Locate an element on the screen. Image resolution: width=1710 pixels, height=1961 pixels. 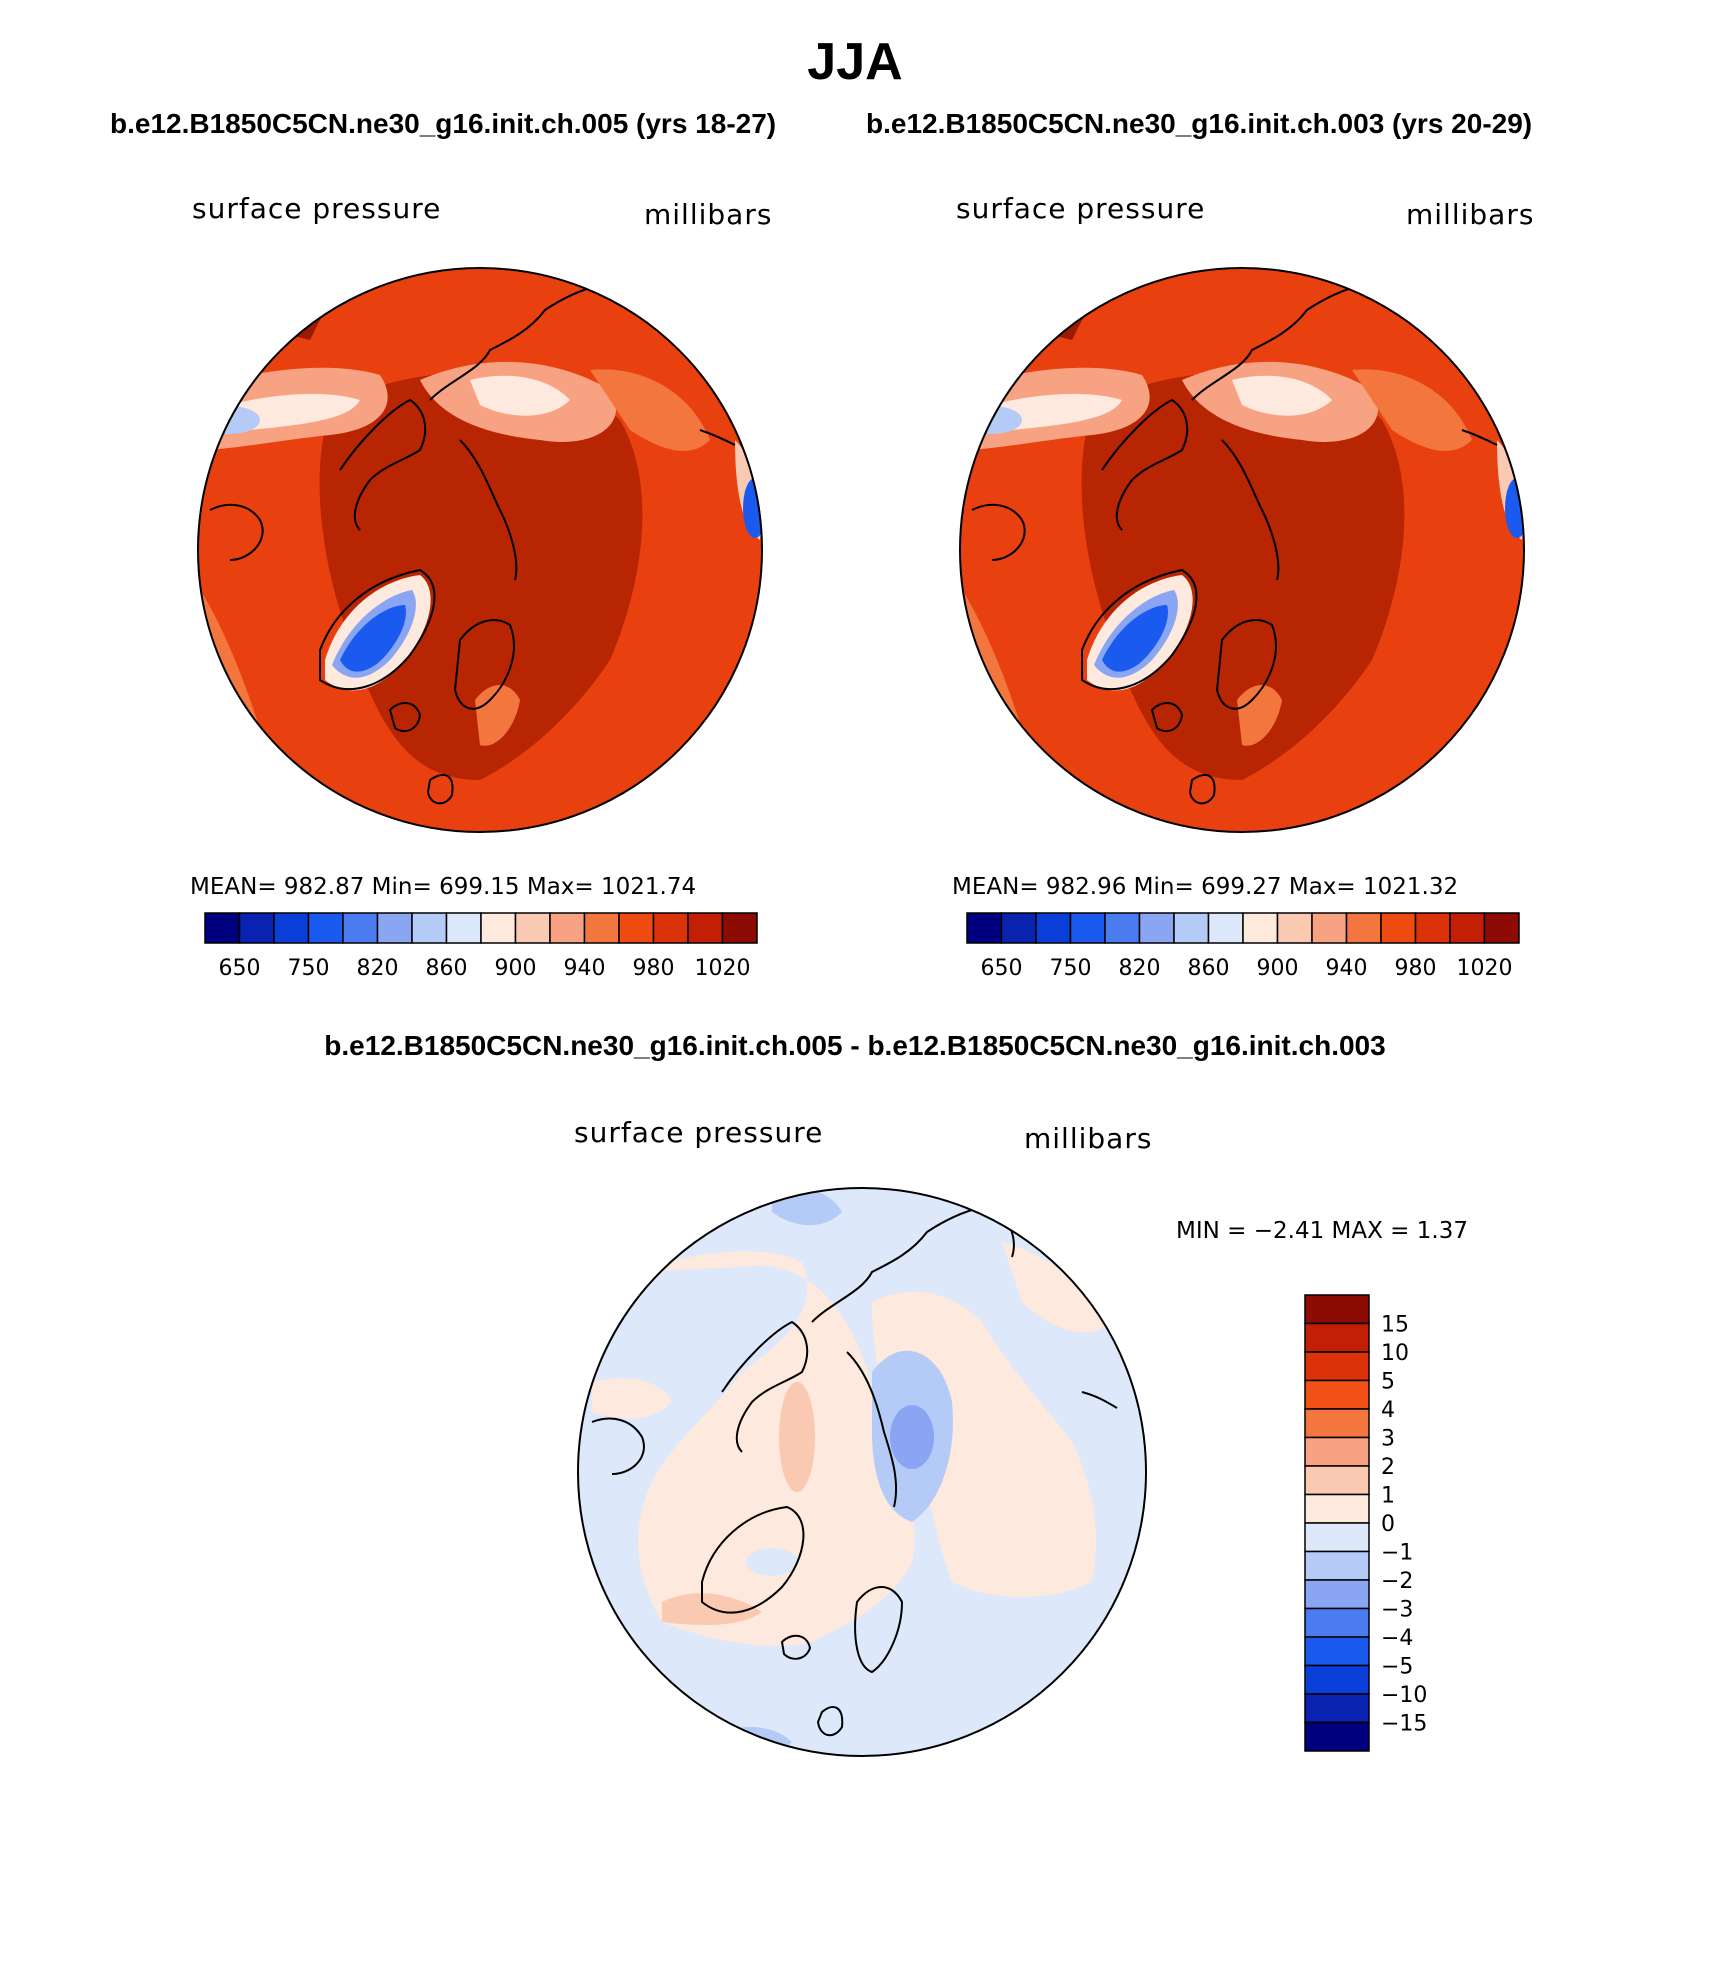
panel1-coast-canada is located at coordinates (383, 465).